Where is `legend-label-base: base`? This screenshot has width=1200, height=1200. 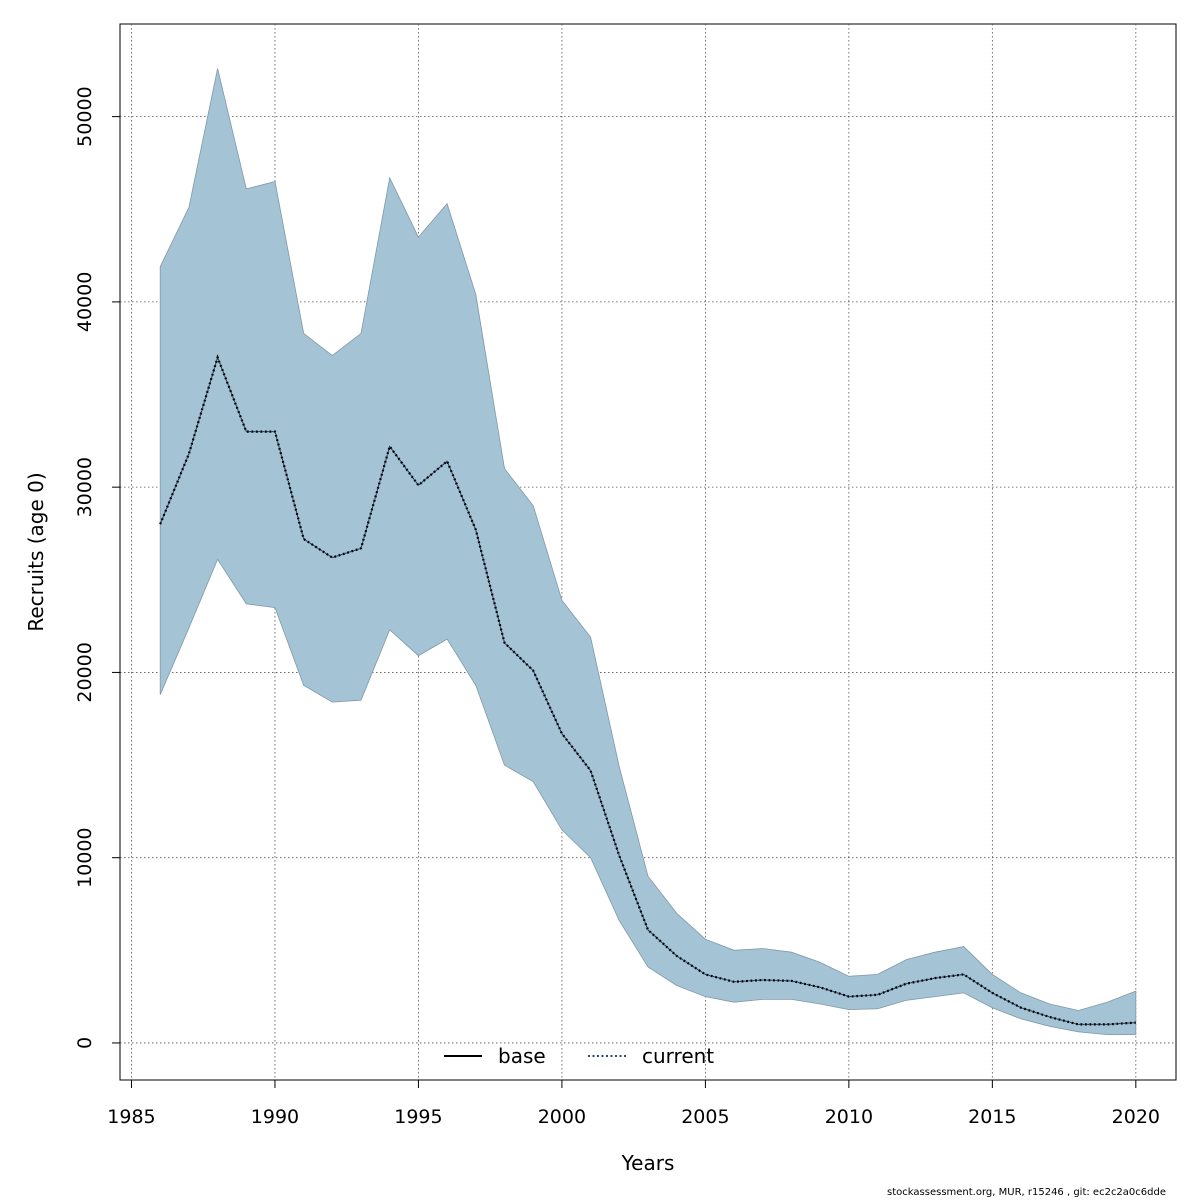
legend-label-base: base is located at coordinates (522, 1056).